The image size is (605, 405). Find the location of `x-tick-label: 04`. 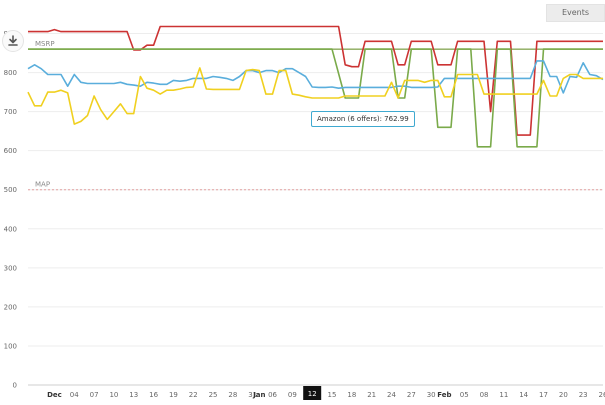

x-tick-label: 04 is located at coordinates (74, 395).